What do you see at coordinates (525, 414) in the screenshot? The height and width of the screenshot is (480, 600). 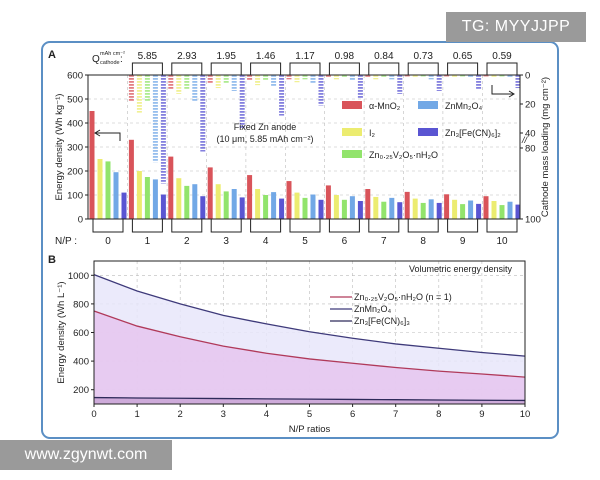 I see `x-tick-label: 10` at bounding box center [525, 414].